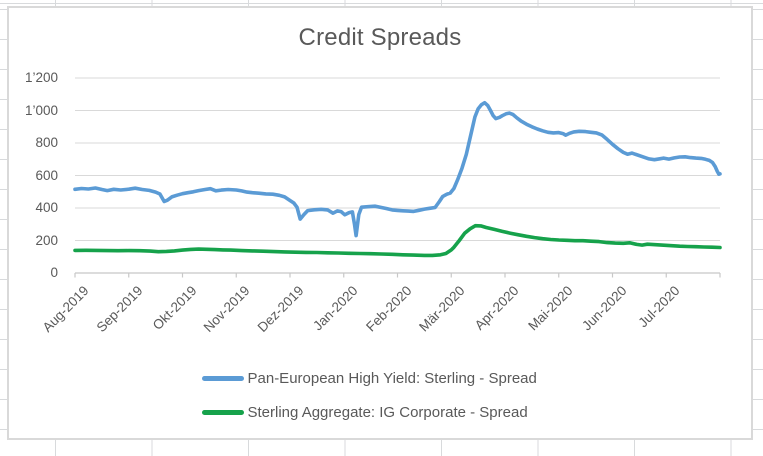 The width and height of the screenshot is (763, 456). What do you see at coordinates (46, 207) in the screenshot?
I see `y-axis-label: 400` at bounding box center [46, 207].